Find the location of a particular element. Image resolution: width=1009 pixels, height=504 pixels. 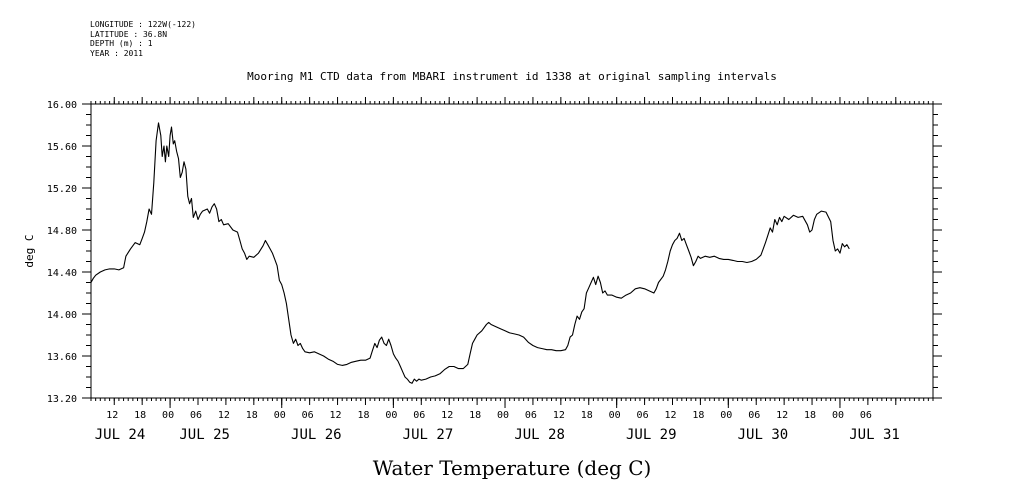

y-tick-label: 14.00 is located at coordinates (62, 315).